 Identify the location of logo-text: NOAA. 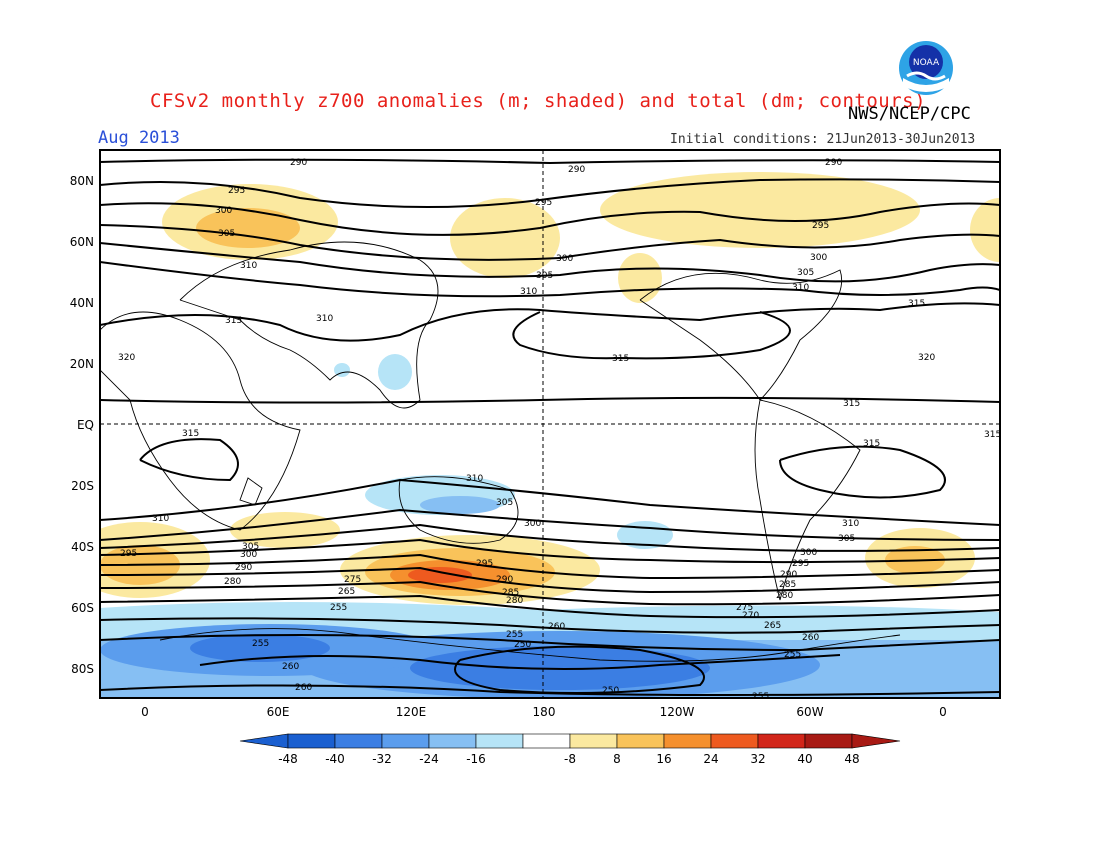
(926, 63).